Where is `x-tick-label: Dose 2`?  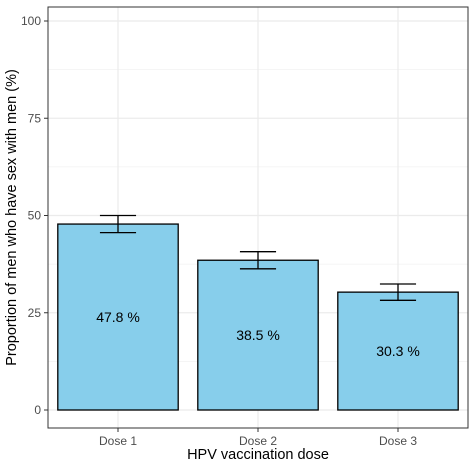 x-tick-label: Dose 2 is located at coordinates (258, 441).